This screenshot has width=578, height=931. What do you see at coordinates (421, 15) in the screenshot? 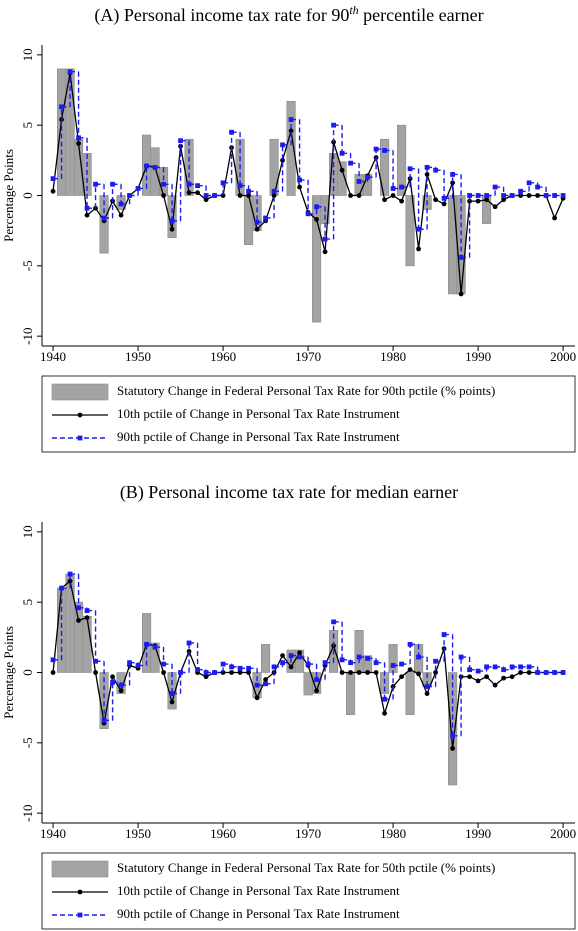
I see `title-text: percentile earner` at bounding box center [421, 15].